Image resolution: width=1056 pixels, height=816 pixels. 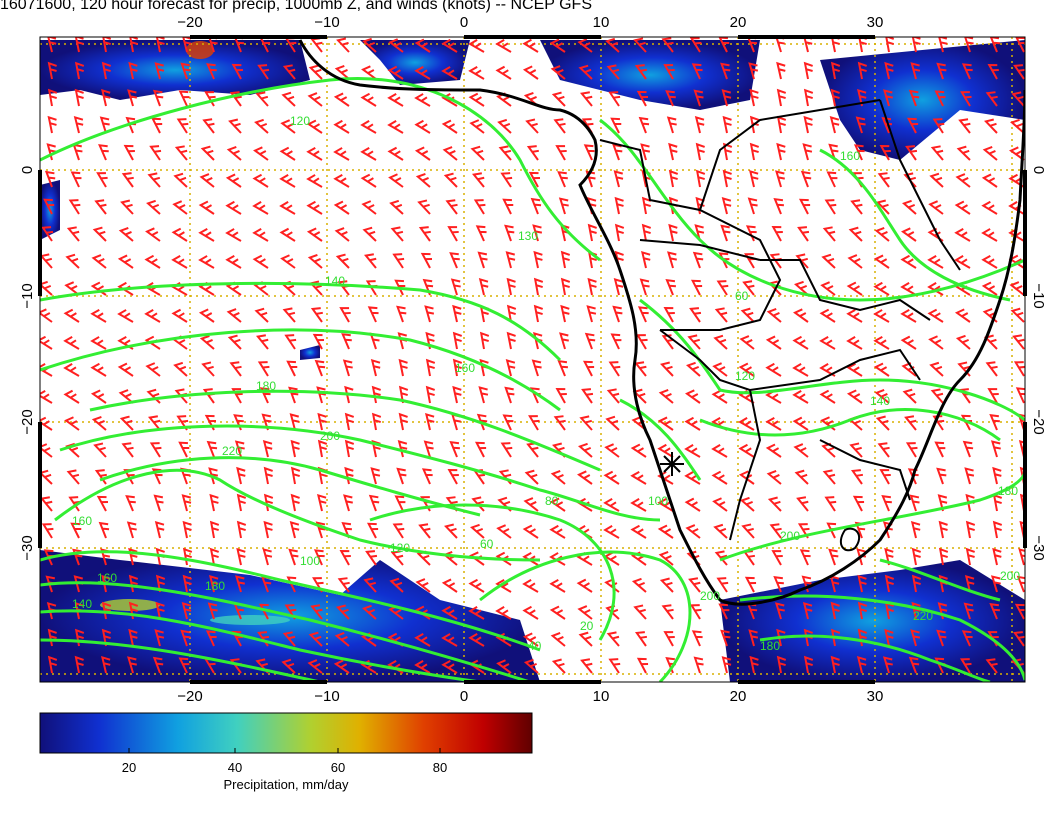 I want to click on contour-label: 120, so click(x=300, y=121).